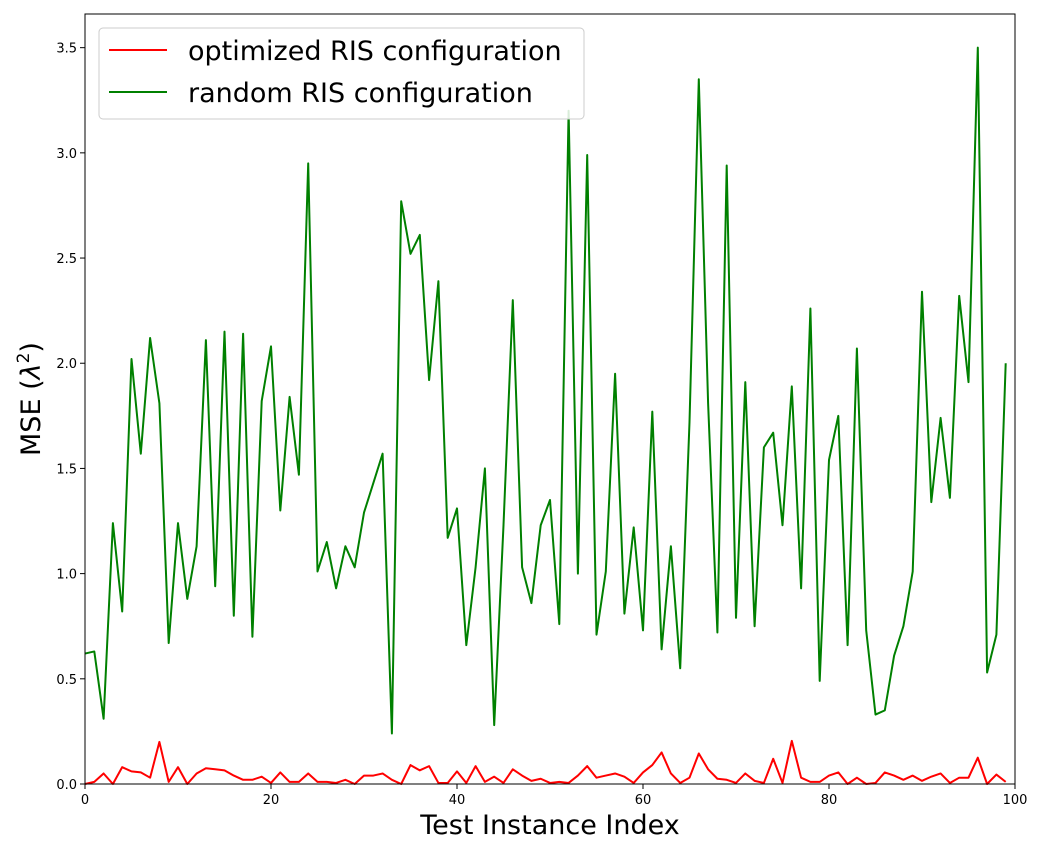 This screenshot has height=851, width=1052. I want to click on legend-label-random: random RIS configuration, so click(360, 93).